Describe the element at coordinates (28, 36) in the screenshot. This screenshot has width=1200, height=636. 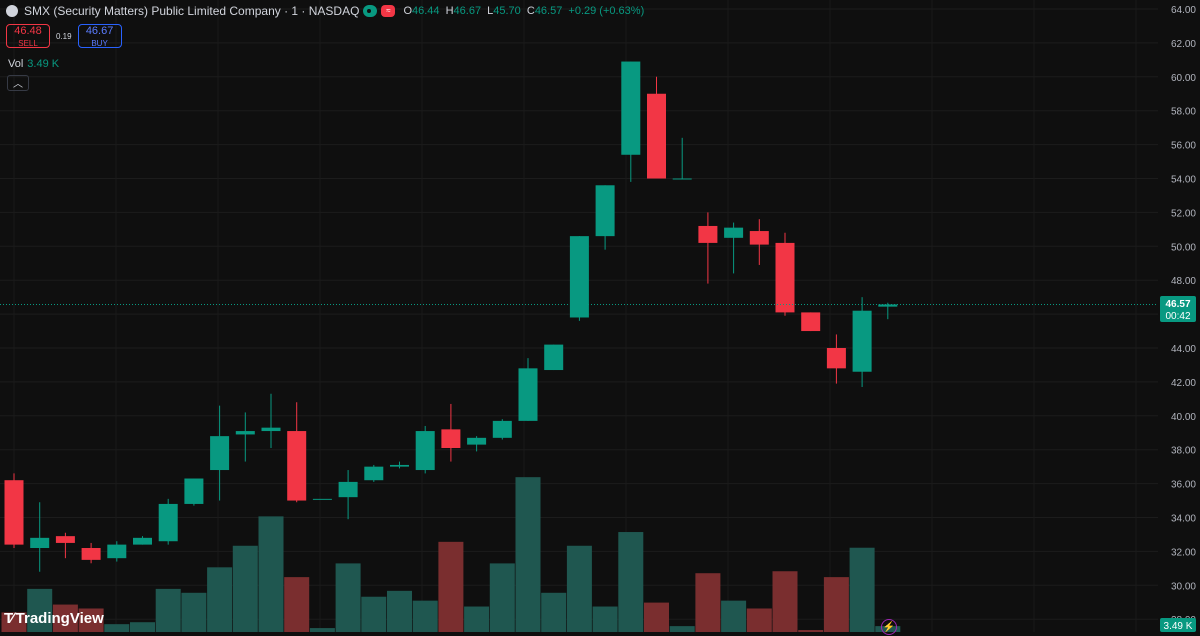
I see `sell-button: 46.48 SELL` at that location.